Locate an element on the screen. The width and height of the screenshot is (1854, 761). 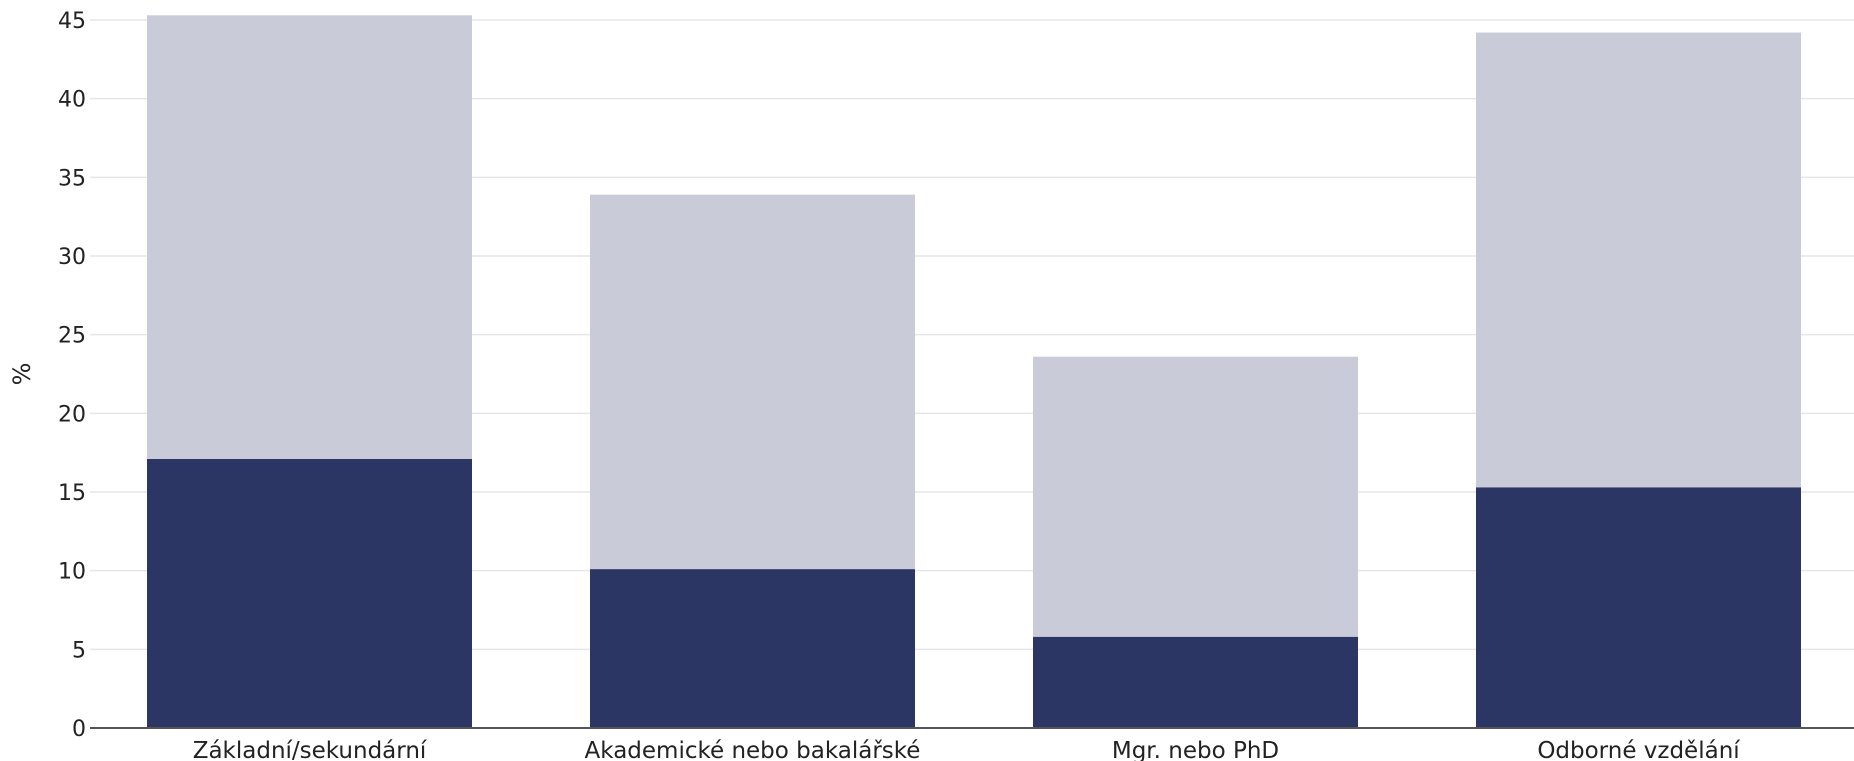
y-tick-label: 45 is located at coordinates (72, 21).